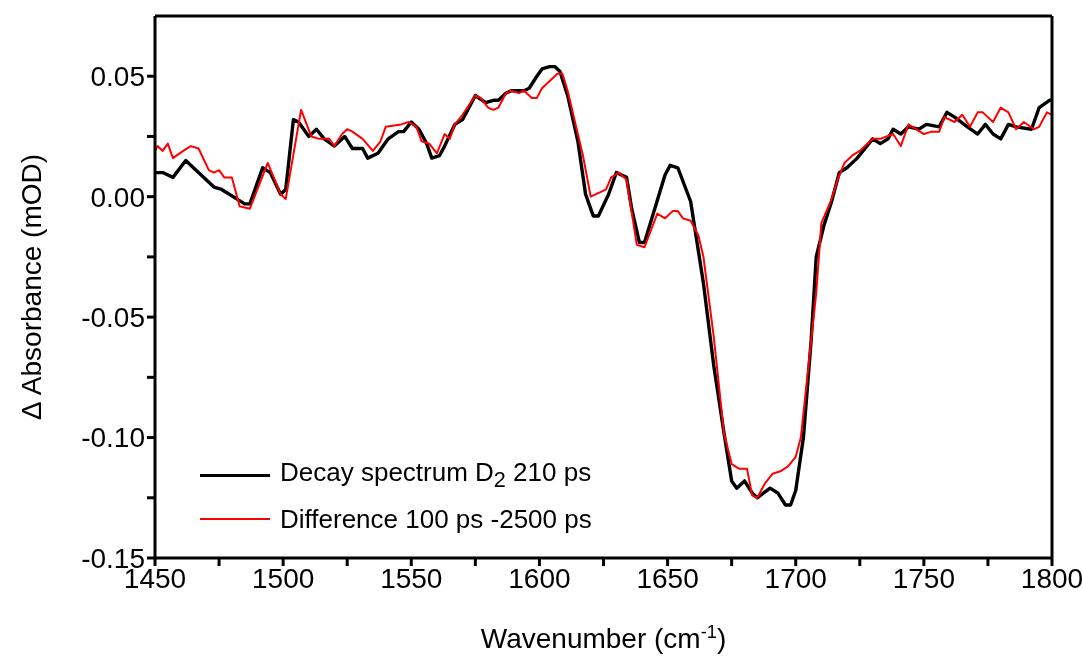 The width and height of the screenshot is (1083, 669). I want to click on x-tick-label: 1700, so click(795, 578).